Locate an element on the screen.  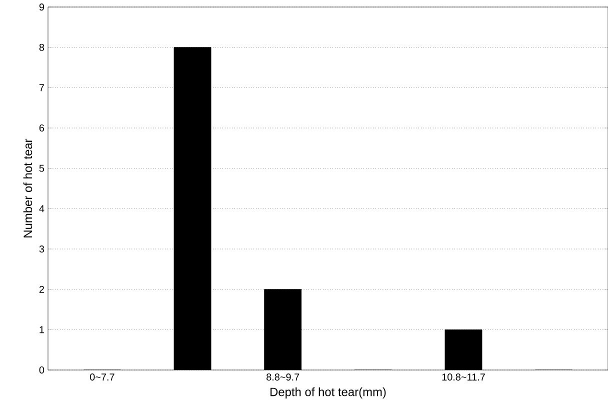
x-tick-label: 8.8~9.7 is located at coordinates (283, 377).